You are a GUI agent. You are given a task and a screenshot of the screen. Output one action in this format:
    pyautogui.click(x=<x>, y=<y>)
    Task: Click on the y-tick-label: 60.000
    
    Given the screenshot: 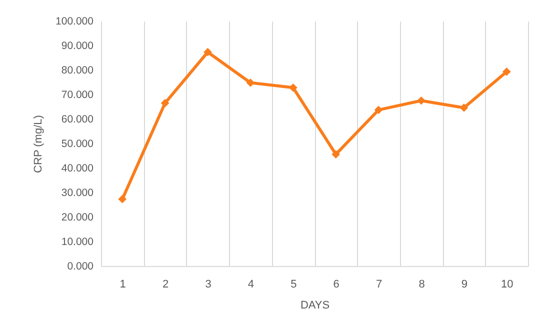 What is the action you would take?
    pyautogui.click(x=77, y=120)
    